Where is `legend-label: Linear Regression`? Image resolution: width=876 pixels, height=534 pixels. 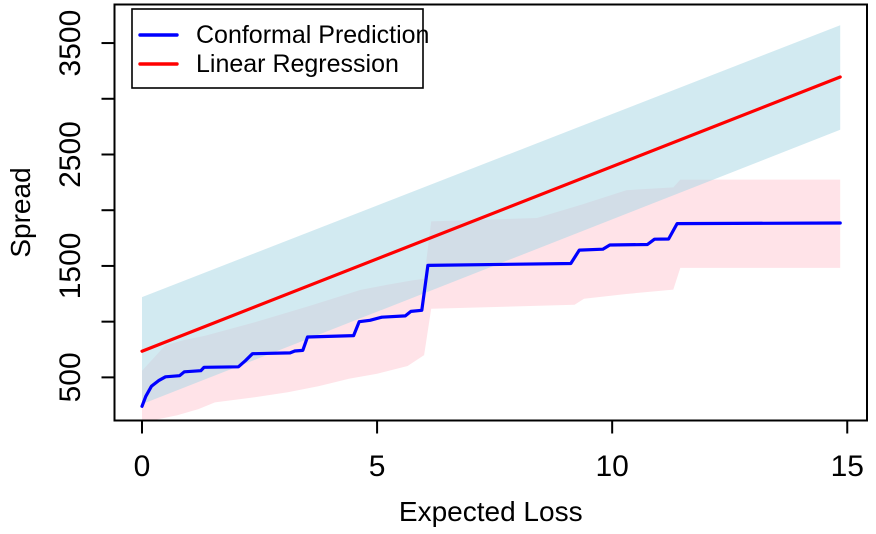
legend-label: Linear Regression is located at coordinates (297, 64).